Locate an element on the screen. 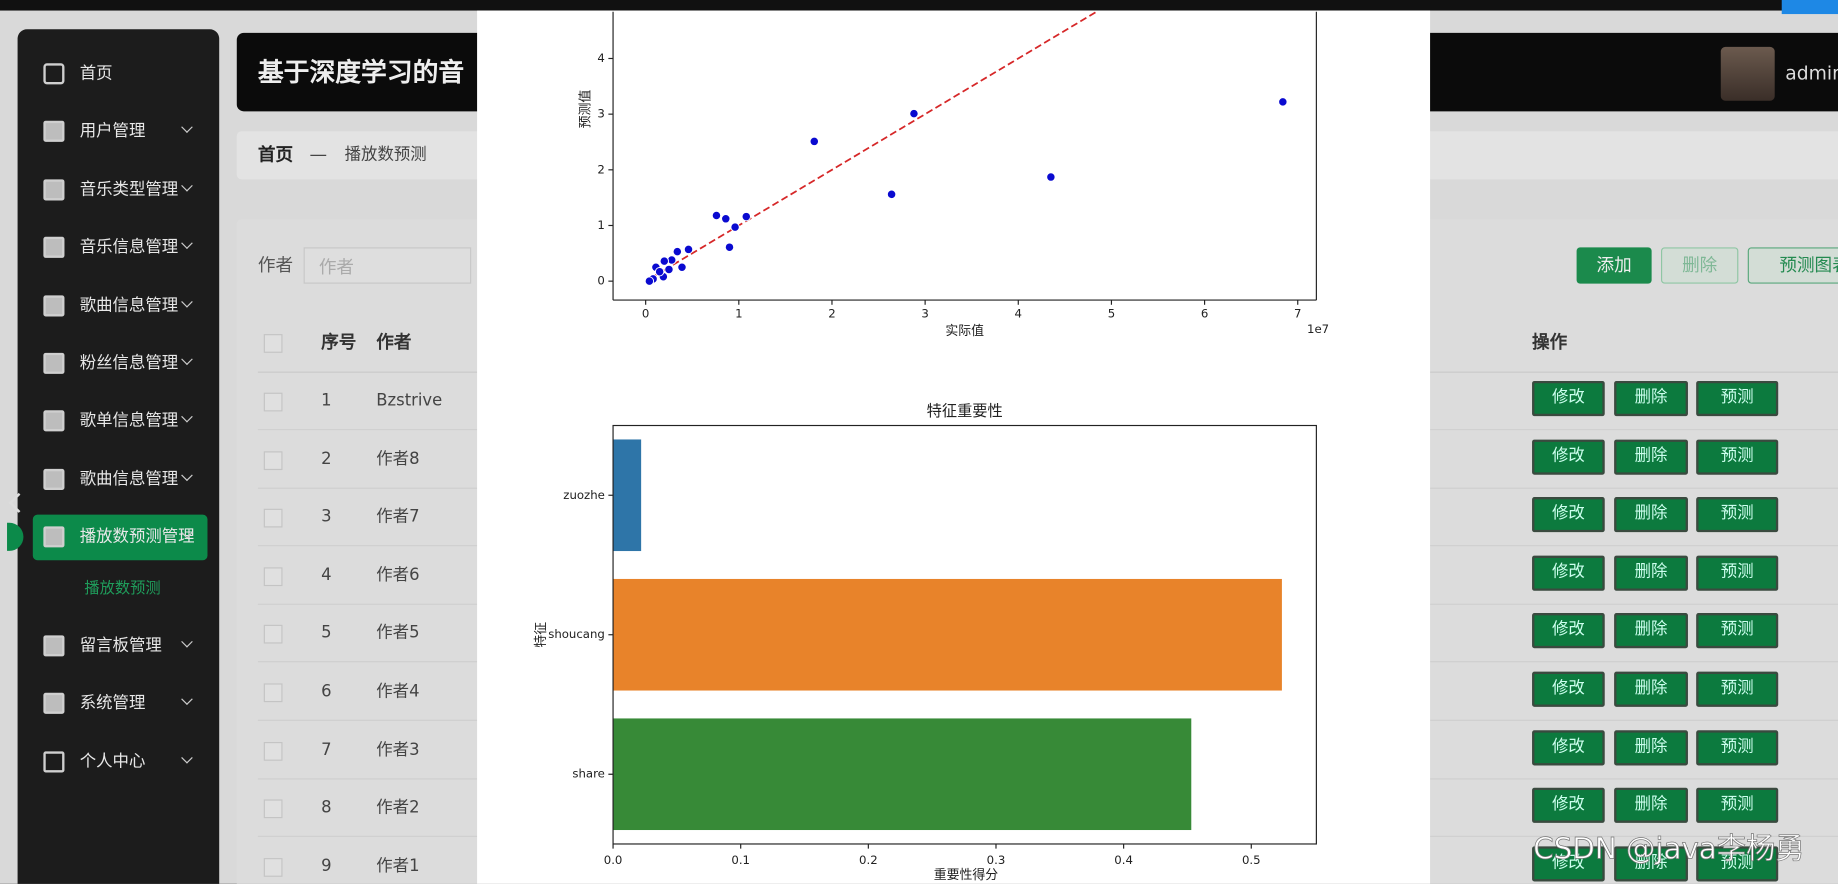  cell: 作者4 is located at coordinates (398, 691).